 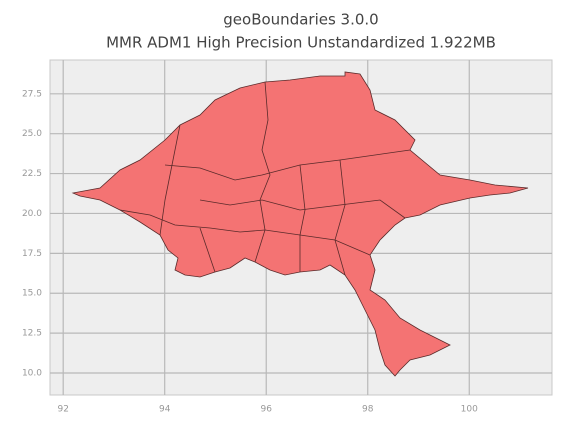 I want to click on y-tick-label: 25.0, so click(x=32, y=134).